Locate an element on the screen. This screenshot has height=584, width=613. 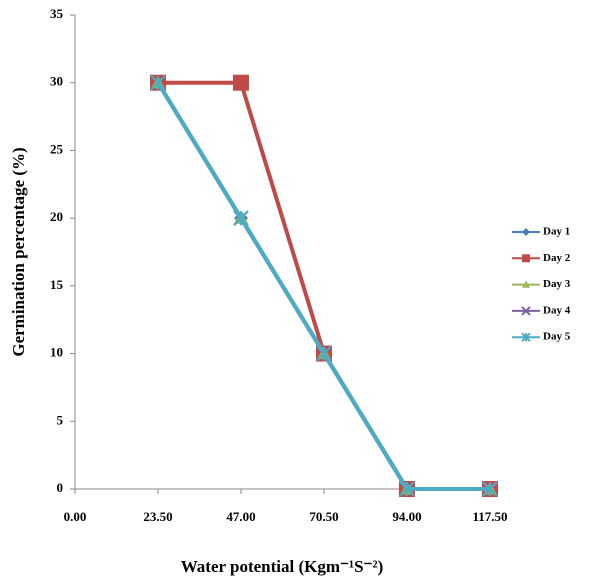
y-tick-label: 20 is located at coordinates (56, 216).